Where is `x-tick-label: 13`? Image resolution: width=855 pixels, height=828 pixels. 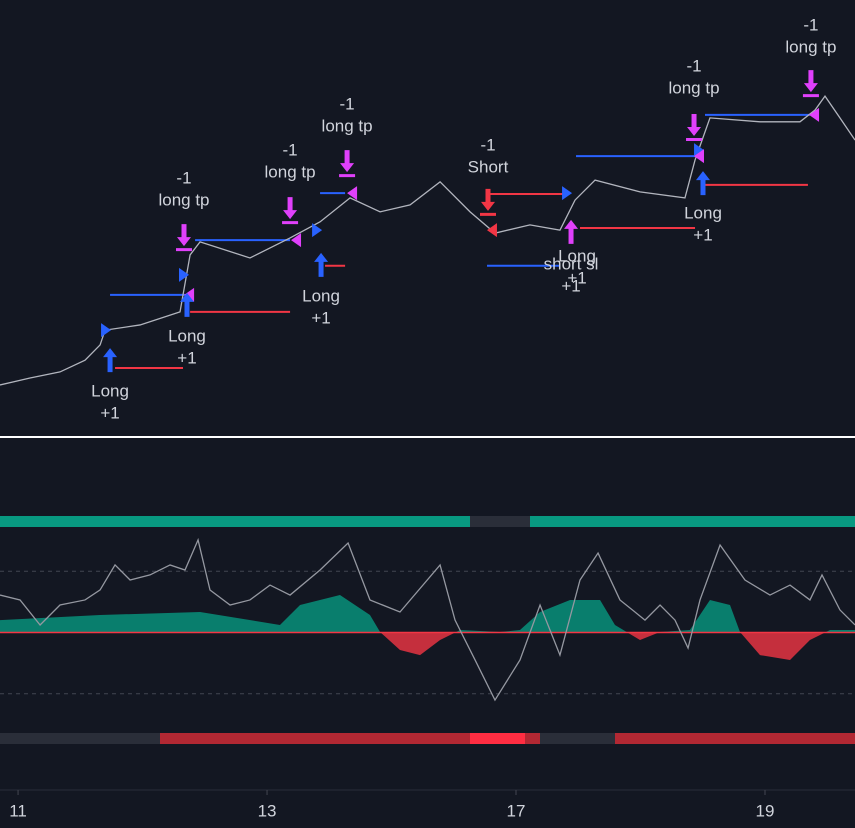 x-tick-label: 13 is located at coordinates (267, 810).